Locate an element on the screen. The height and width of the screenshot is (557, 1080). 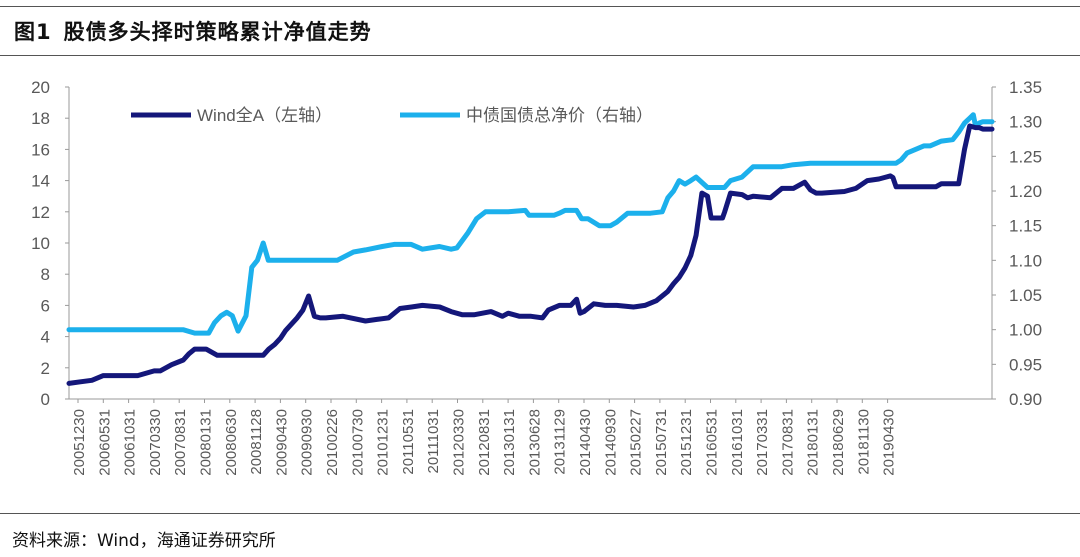
legend: Wind全A（左轴） 中债国债总净价（右轴） is located at coordinates (392, 115).